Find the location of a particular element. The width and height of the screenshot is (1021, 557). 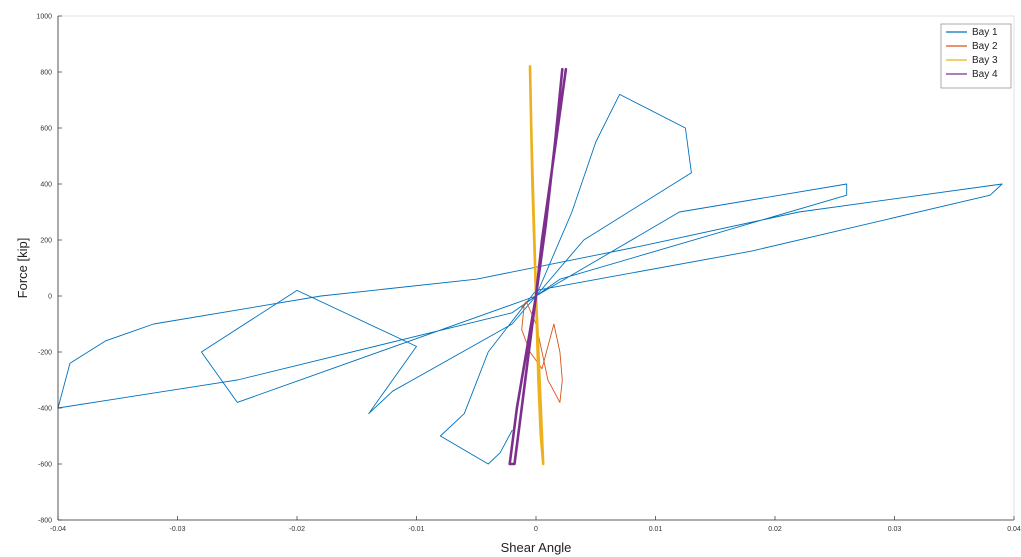

legend-label: Bay 3 is located at coordinates (985, 60).